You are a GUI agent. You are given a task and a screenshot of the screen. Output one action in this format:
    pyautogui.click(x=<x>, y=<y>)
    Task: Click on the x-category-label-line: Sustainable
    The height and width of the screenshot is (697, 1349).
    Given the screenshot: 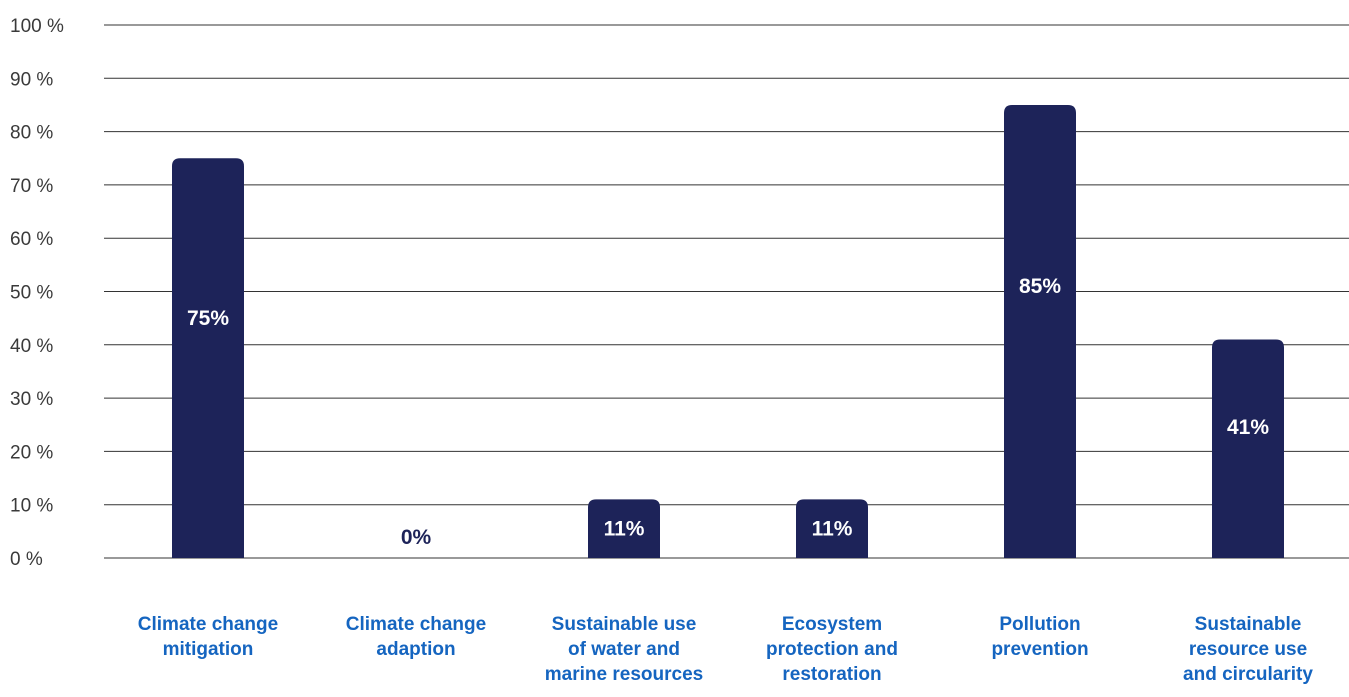 What is the action you would take?
    pyautogui.click(x=1248, y=624)
    